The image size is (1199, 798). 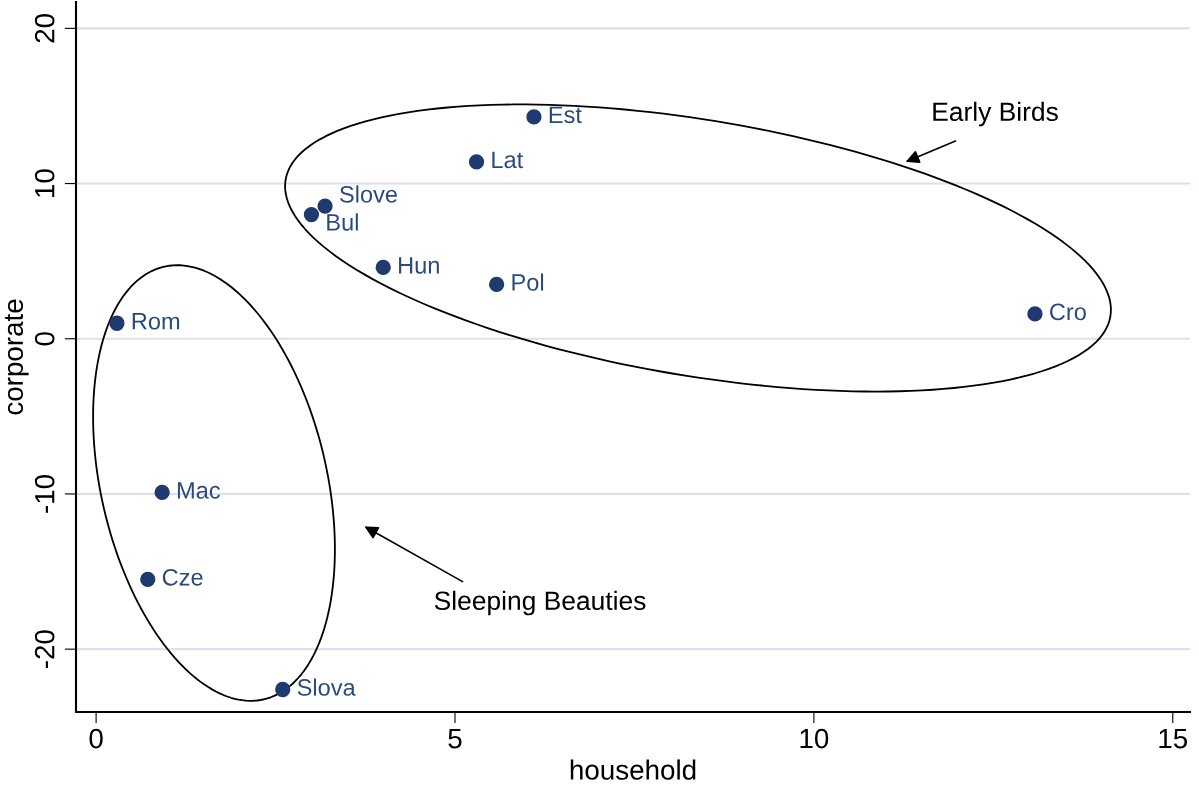 What do you see at coordinates (44, 493) in the screenshot?
I see `y-tick-label: -10` at bounding box center [44, 493].